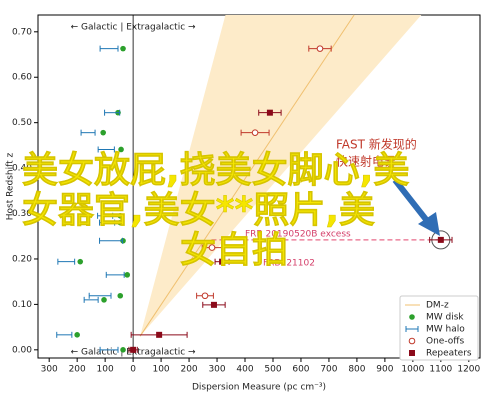 Image resolution: width=500 pixels, height=403 pixels. Describe the element at coordinates (449, 354) in the screenshot. I see `legend-label: Repeaters` at that location.